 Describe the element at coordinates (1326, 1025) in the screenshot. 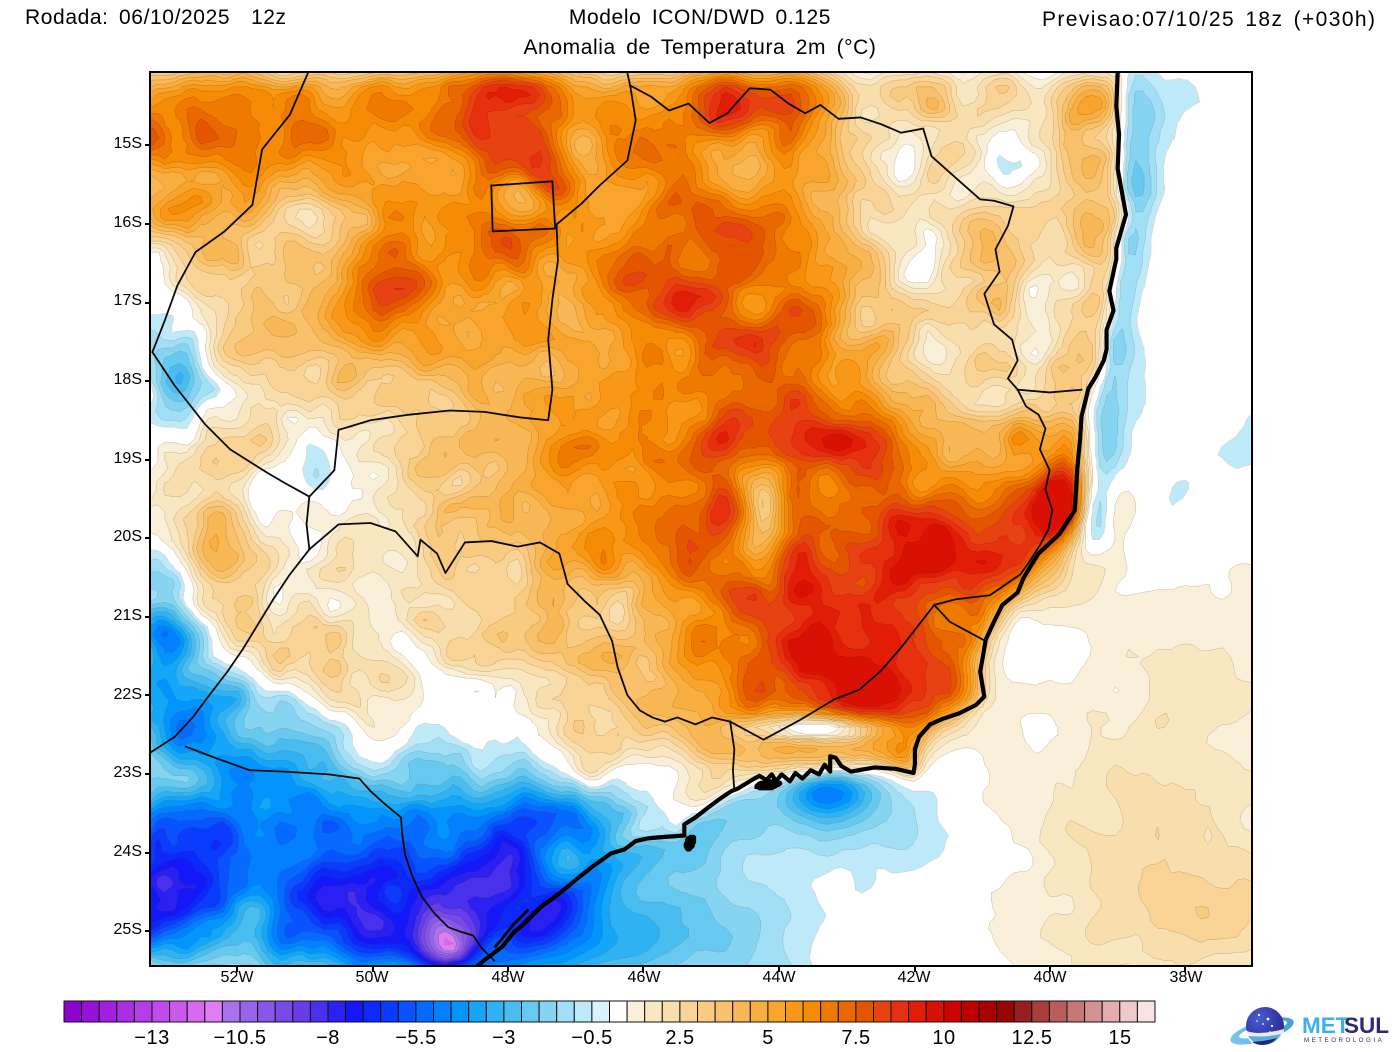

I see `svg-text: MET` at that location.